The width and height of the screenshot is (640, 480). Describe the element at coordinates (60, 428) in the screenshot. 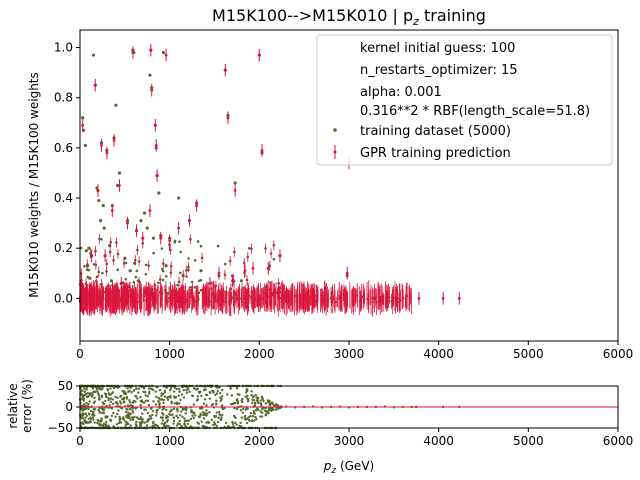

I see `ratio-y-tick-label: −50` at that location.